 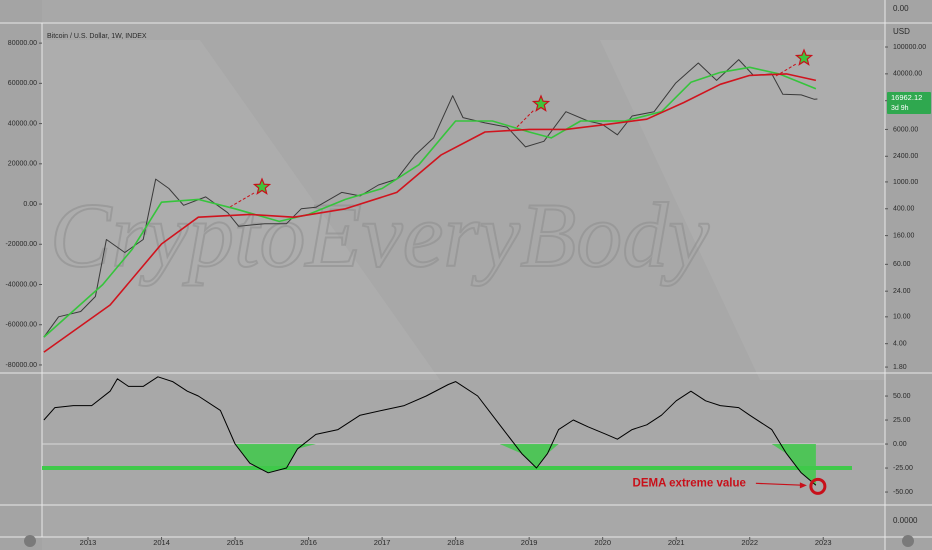 I want to click on extreme-marker, so click(x=818, y=486).